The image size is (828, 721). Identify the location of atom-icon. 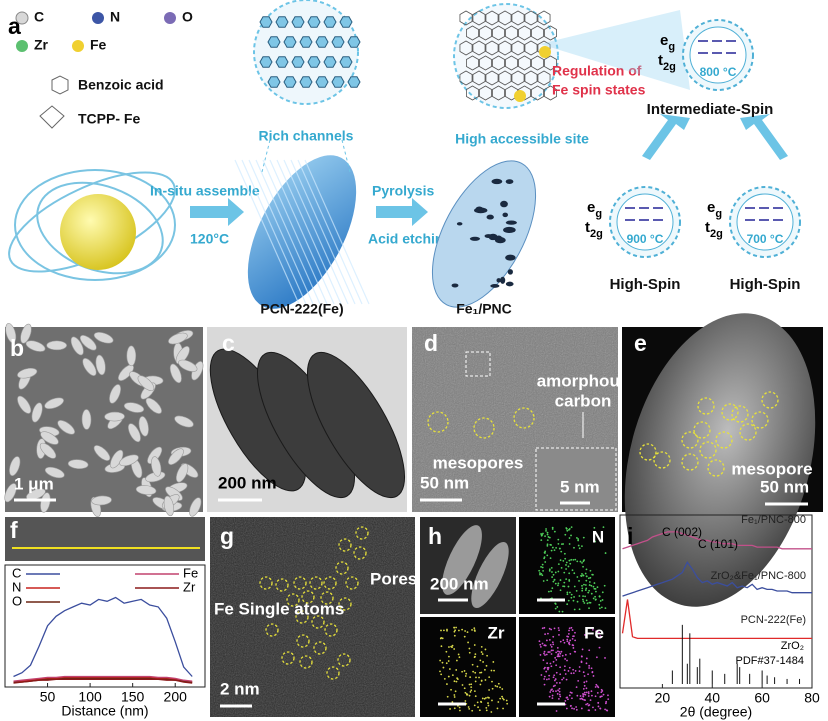
(78, 46).